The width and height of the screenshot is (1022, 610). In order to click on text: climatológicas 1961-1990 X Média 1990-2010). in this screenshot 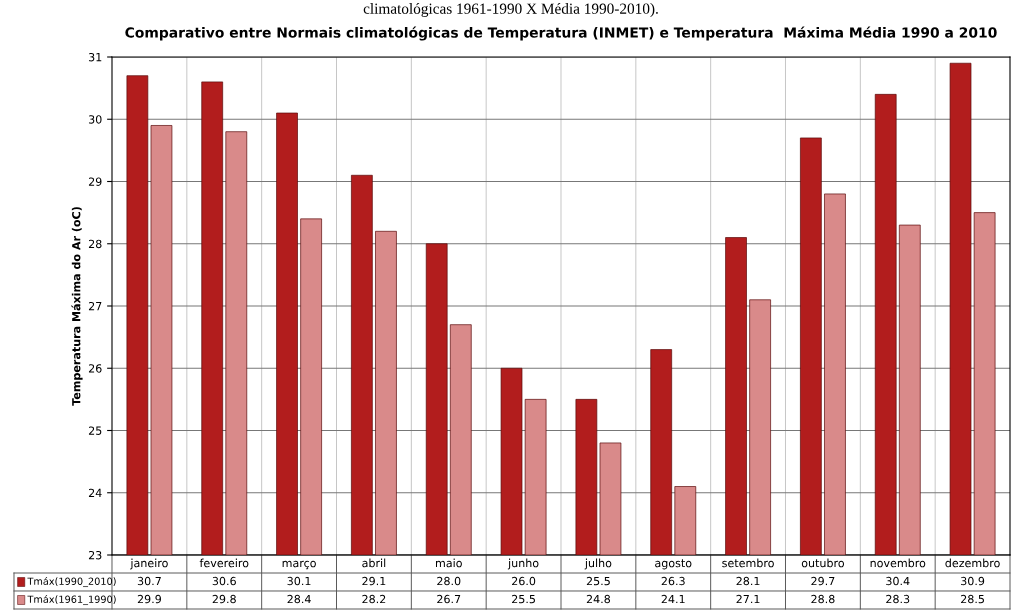, I will do `click(510, 10)`.